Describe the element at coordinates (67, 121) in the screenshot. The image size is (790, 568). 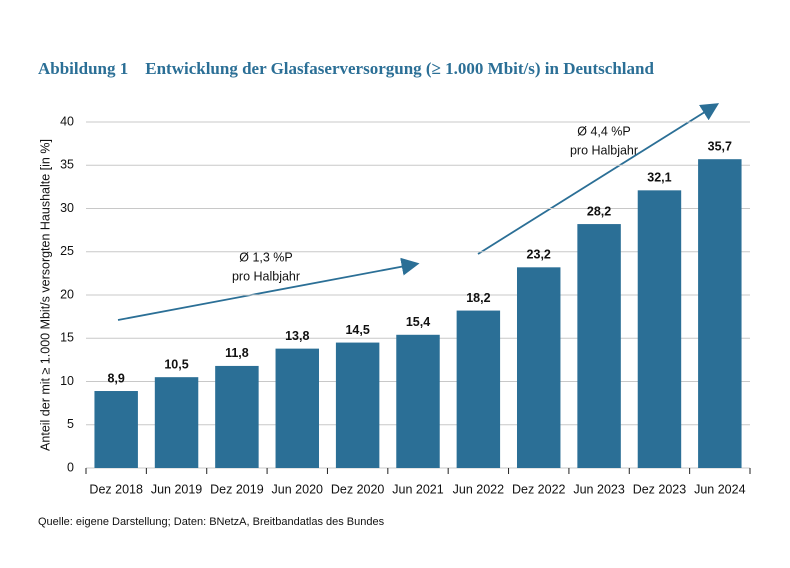
I see `y-tick-label: 40` at that location.